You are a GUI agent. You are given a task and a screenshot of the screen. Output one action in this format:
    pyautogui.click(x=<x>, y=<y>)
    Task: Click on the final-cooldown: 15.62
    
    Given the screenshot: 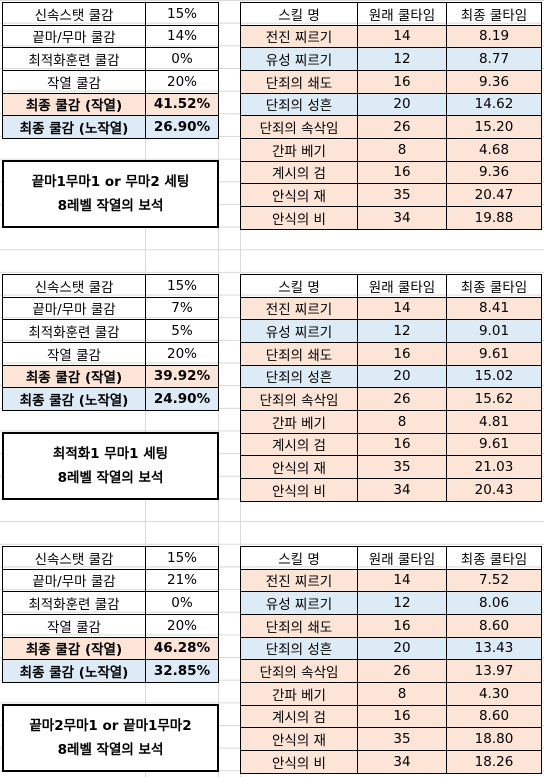 What is the action you would take?
    pyautogui.click(x=494, y=399)
    